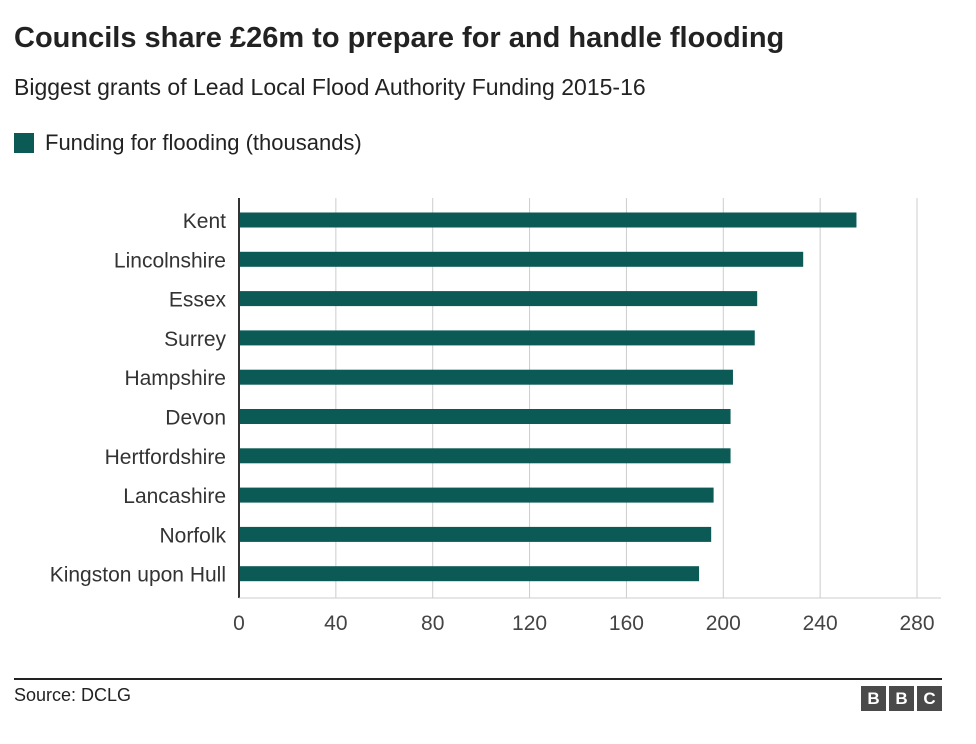  I want to click on category-label: Lincolnshire, so click(170, 260).